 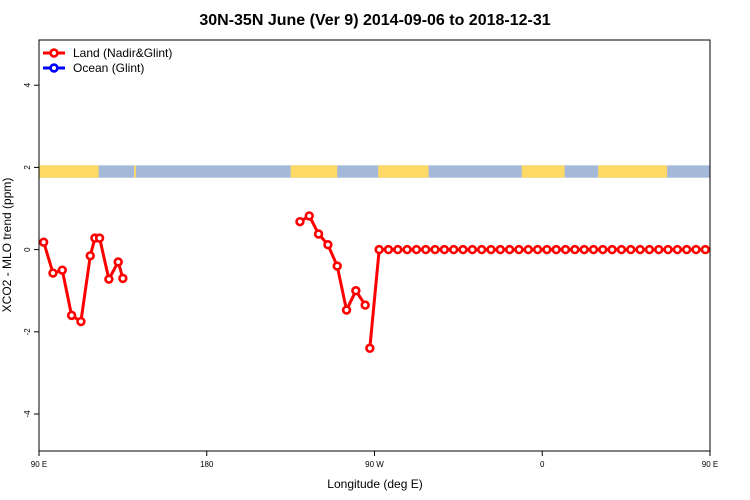 I want to click on legend-label: Ocean (Glint), so click(x=108, y=68).